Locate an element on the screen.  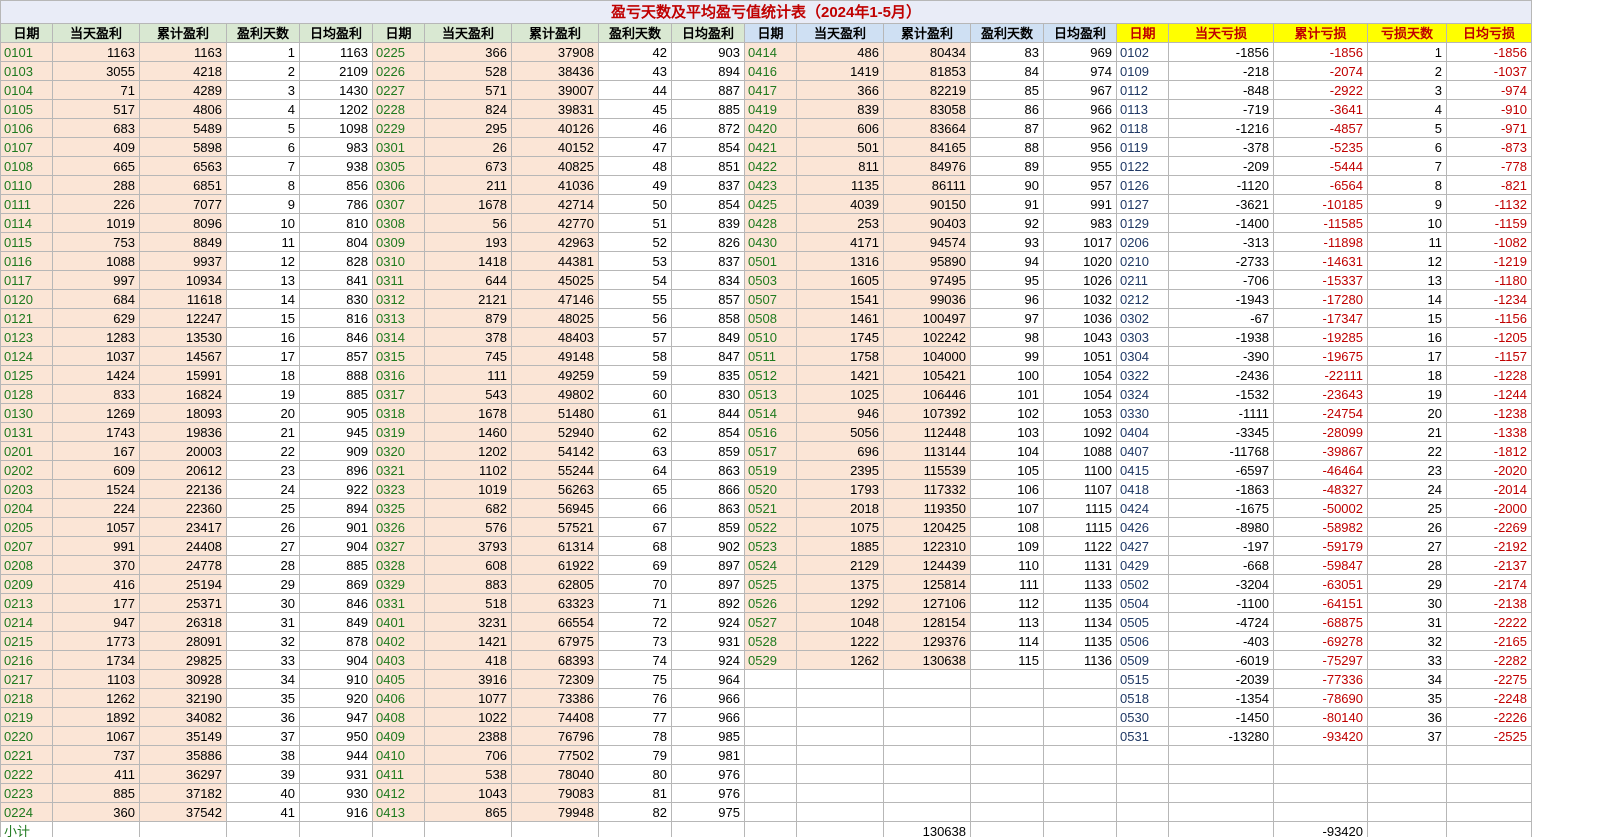
cell-profit-days-g3: 104 is located at coordinates (1007, 451).